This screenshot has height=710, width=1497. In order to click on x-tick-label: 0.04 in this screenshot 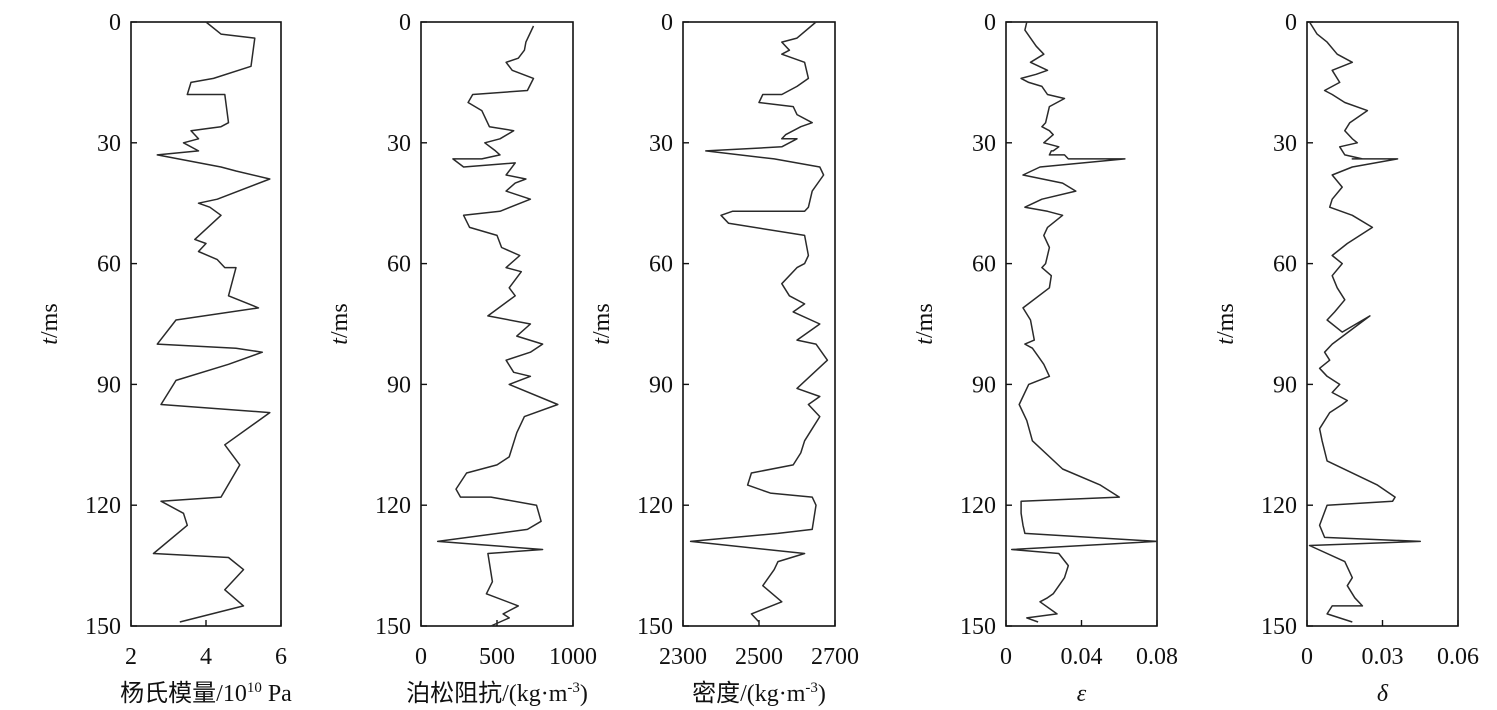, I will do `click(1082, 657)`.